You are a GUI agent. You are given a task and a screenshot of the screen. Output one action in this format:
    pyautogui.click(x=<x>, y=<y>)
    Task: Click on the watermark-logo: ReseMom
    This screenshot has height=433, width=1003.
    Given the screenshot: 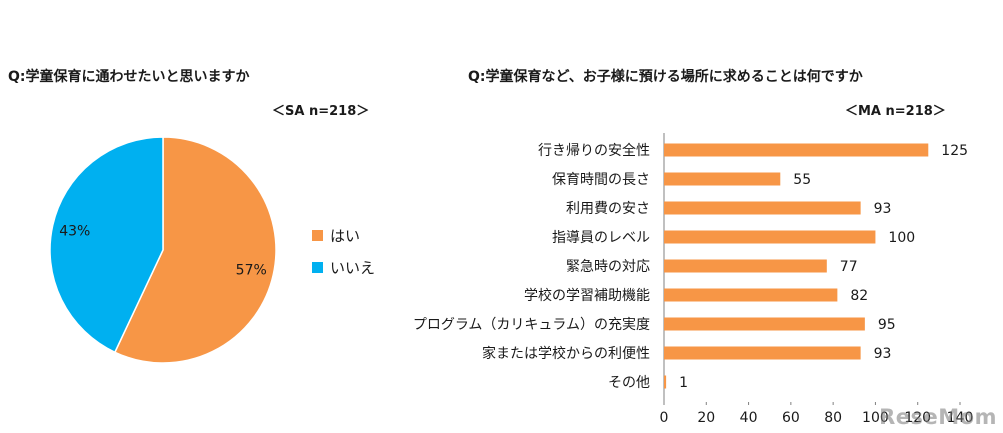 What is the action you would take?
    pyautogui.click(x=938, y=417)
    